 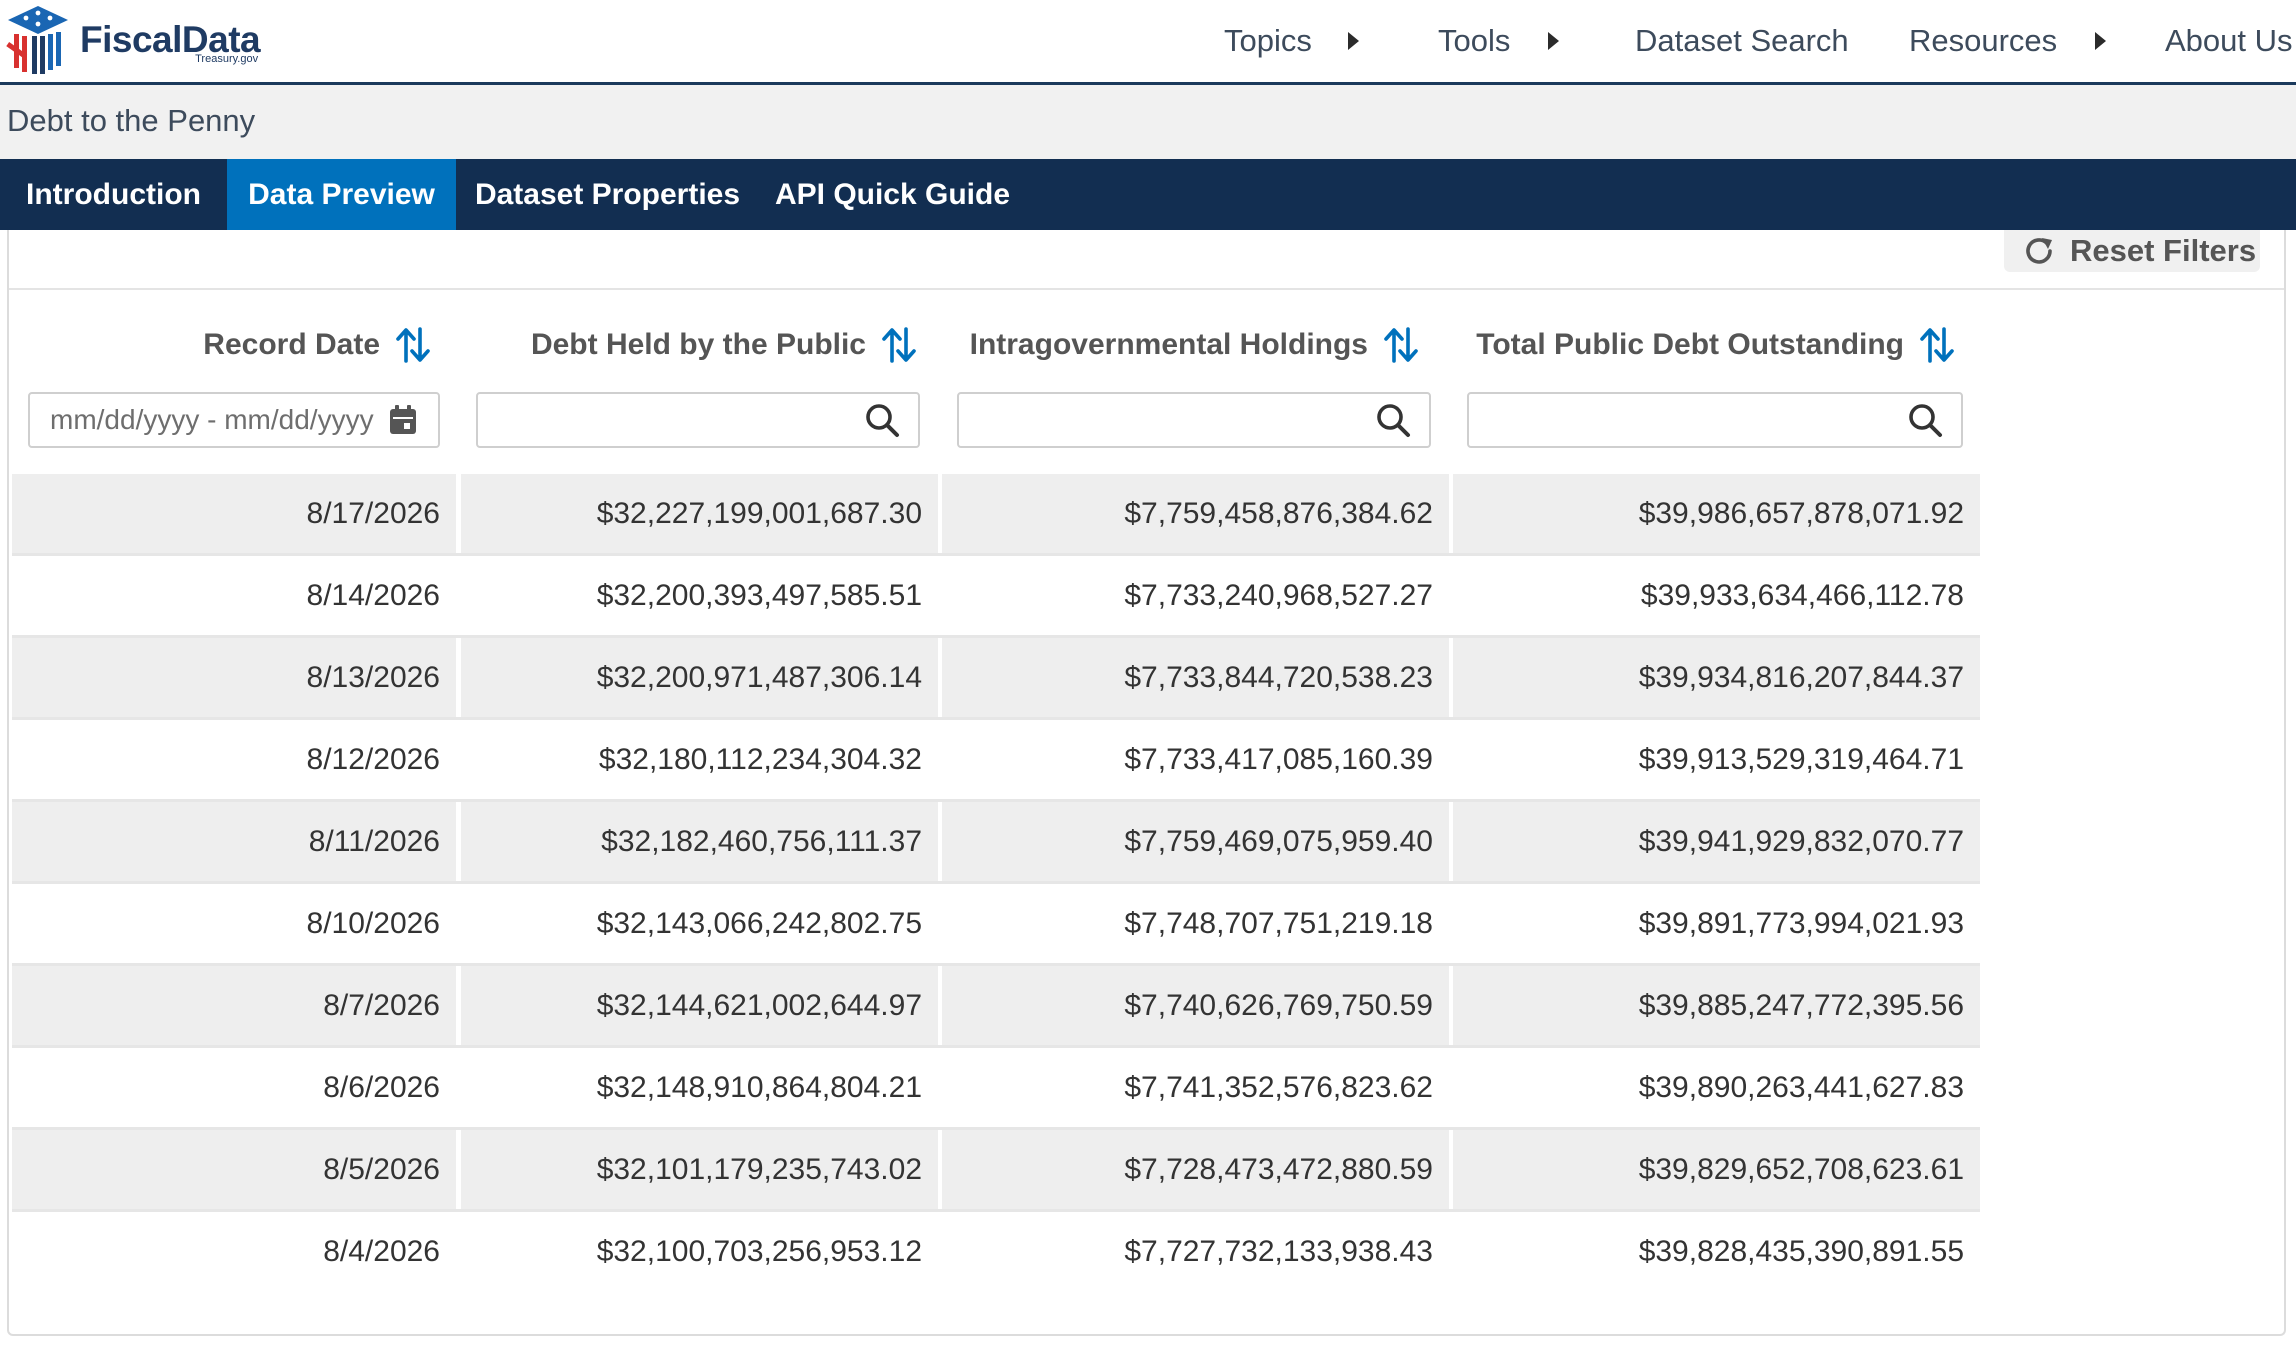 I want to click on nav-dataset-search: Dataset Search, so click(x=1742, y=41).